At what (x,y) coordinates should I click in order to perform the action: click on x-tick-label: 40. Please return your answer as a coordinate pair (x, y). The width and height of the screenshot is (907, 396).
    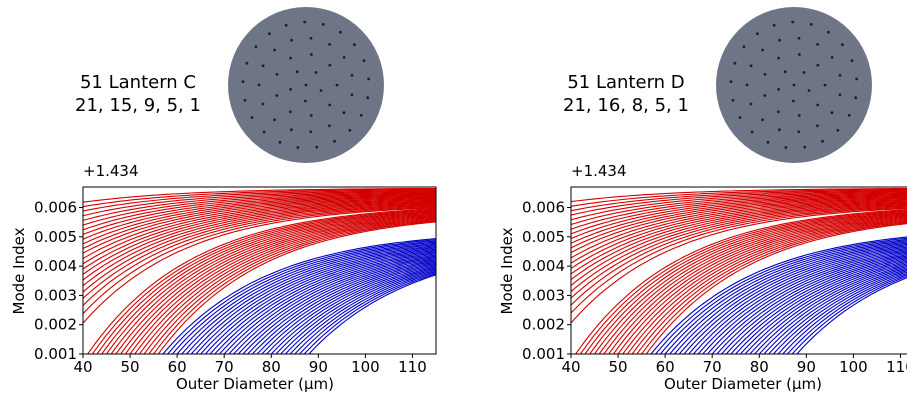
    Looking at the image, I should click on (570, 367).